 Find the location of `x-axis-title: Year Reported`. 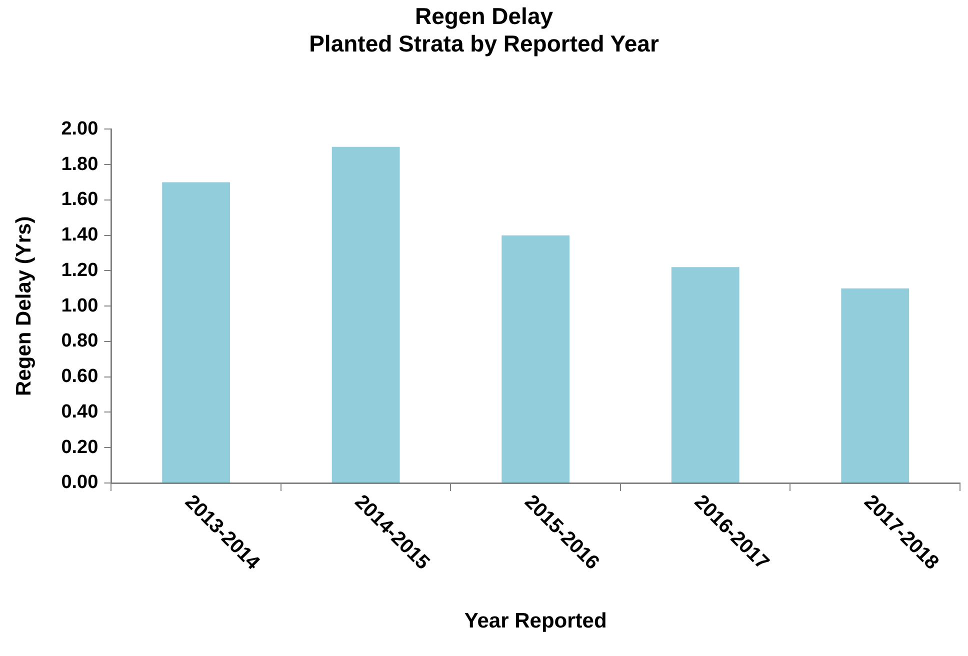

x-axis-title: Year Reported is located at coordinates (535, 620).